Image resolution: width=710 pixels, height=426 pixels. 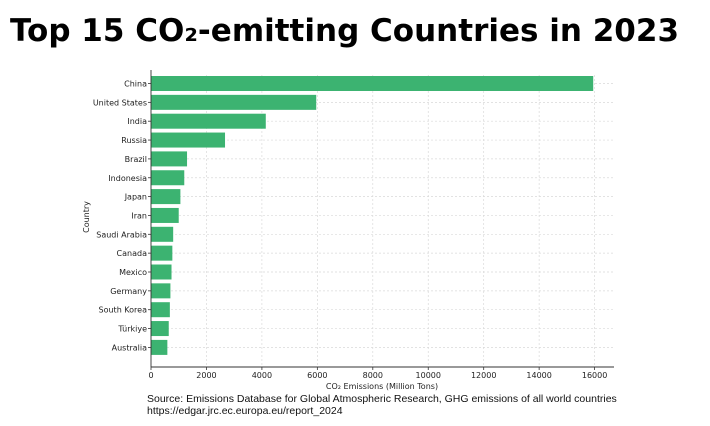 What do you see at coordinates (162, 253) in the screenshot?
I see `bar-canada` at bounding box center [162, 253].